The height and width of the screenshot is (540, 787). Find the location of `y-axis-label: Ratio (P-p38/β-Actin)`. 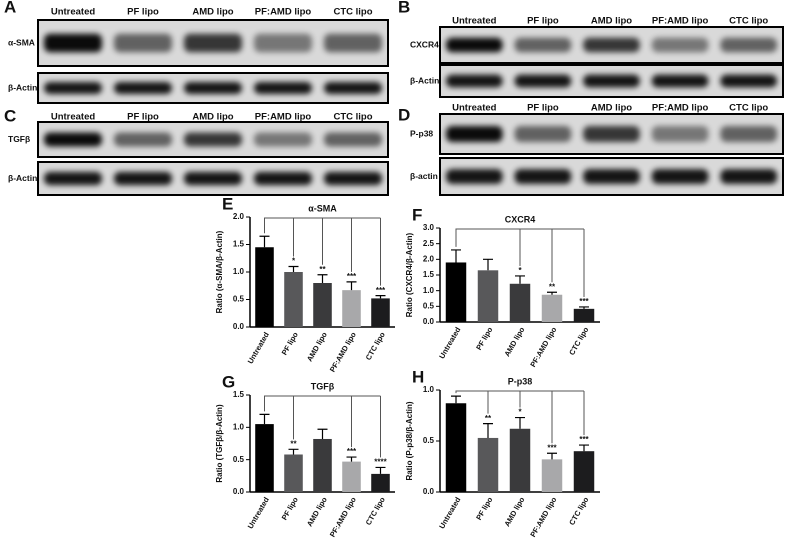

y-axis-label: Ratio (P-p38/β-Actin) is located at coordinates (409, 440).